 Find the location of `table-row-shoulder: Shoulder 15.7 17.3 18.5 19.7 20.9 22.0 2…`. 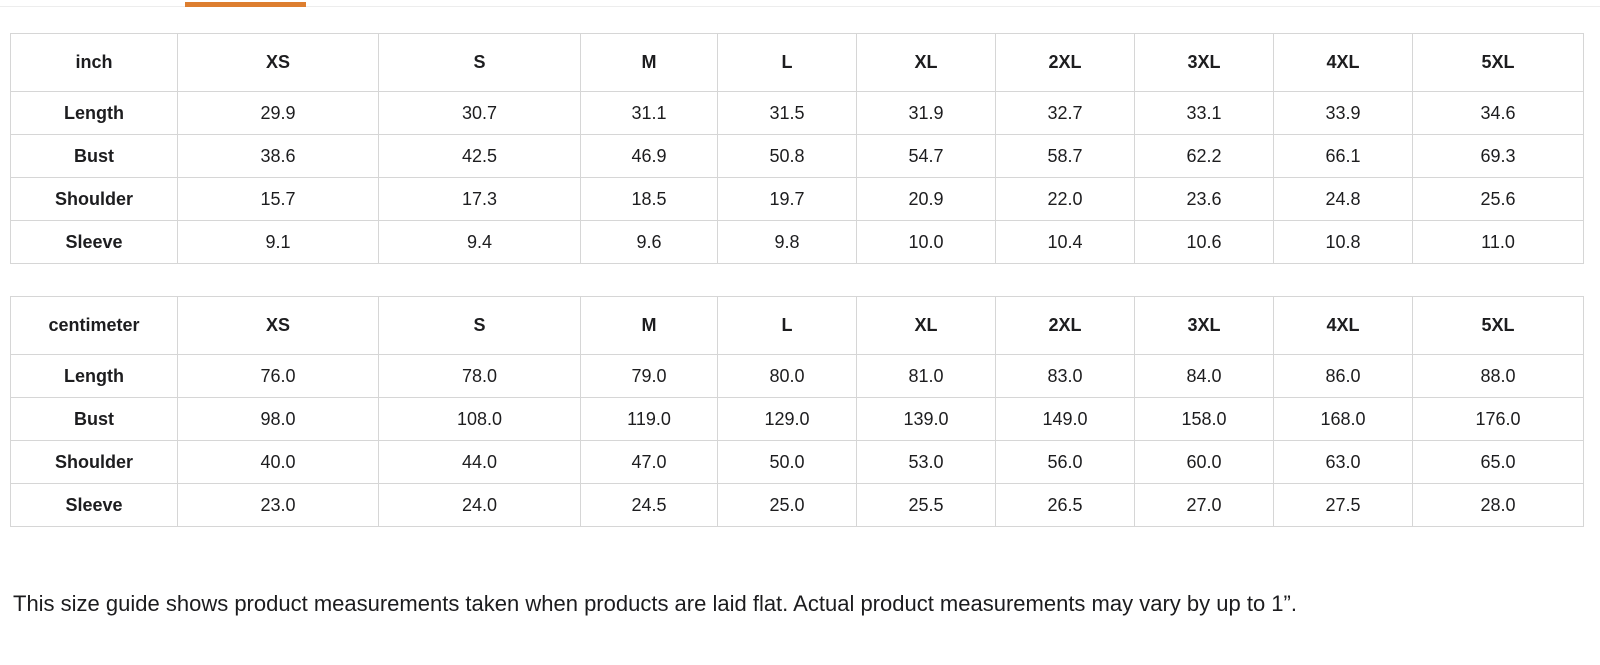

table-row-shoulder: Shoulder 15.7 17.3 18.5 19.7 20.9 22.0 2… is located at coordinates (797, 199).